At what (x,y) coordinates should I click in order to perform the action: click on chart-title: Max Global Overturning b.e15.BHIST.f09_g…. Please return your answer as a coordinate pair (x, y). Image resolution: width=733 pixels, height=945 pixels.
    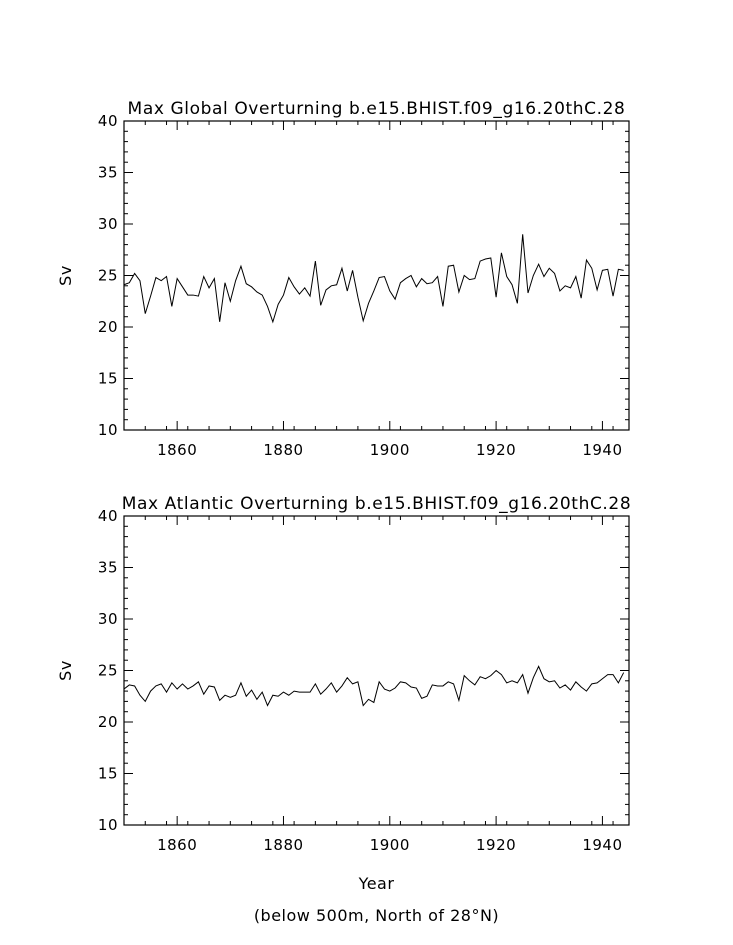
    Looking at the image, I should click on (377, 109).